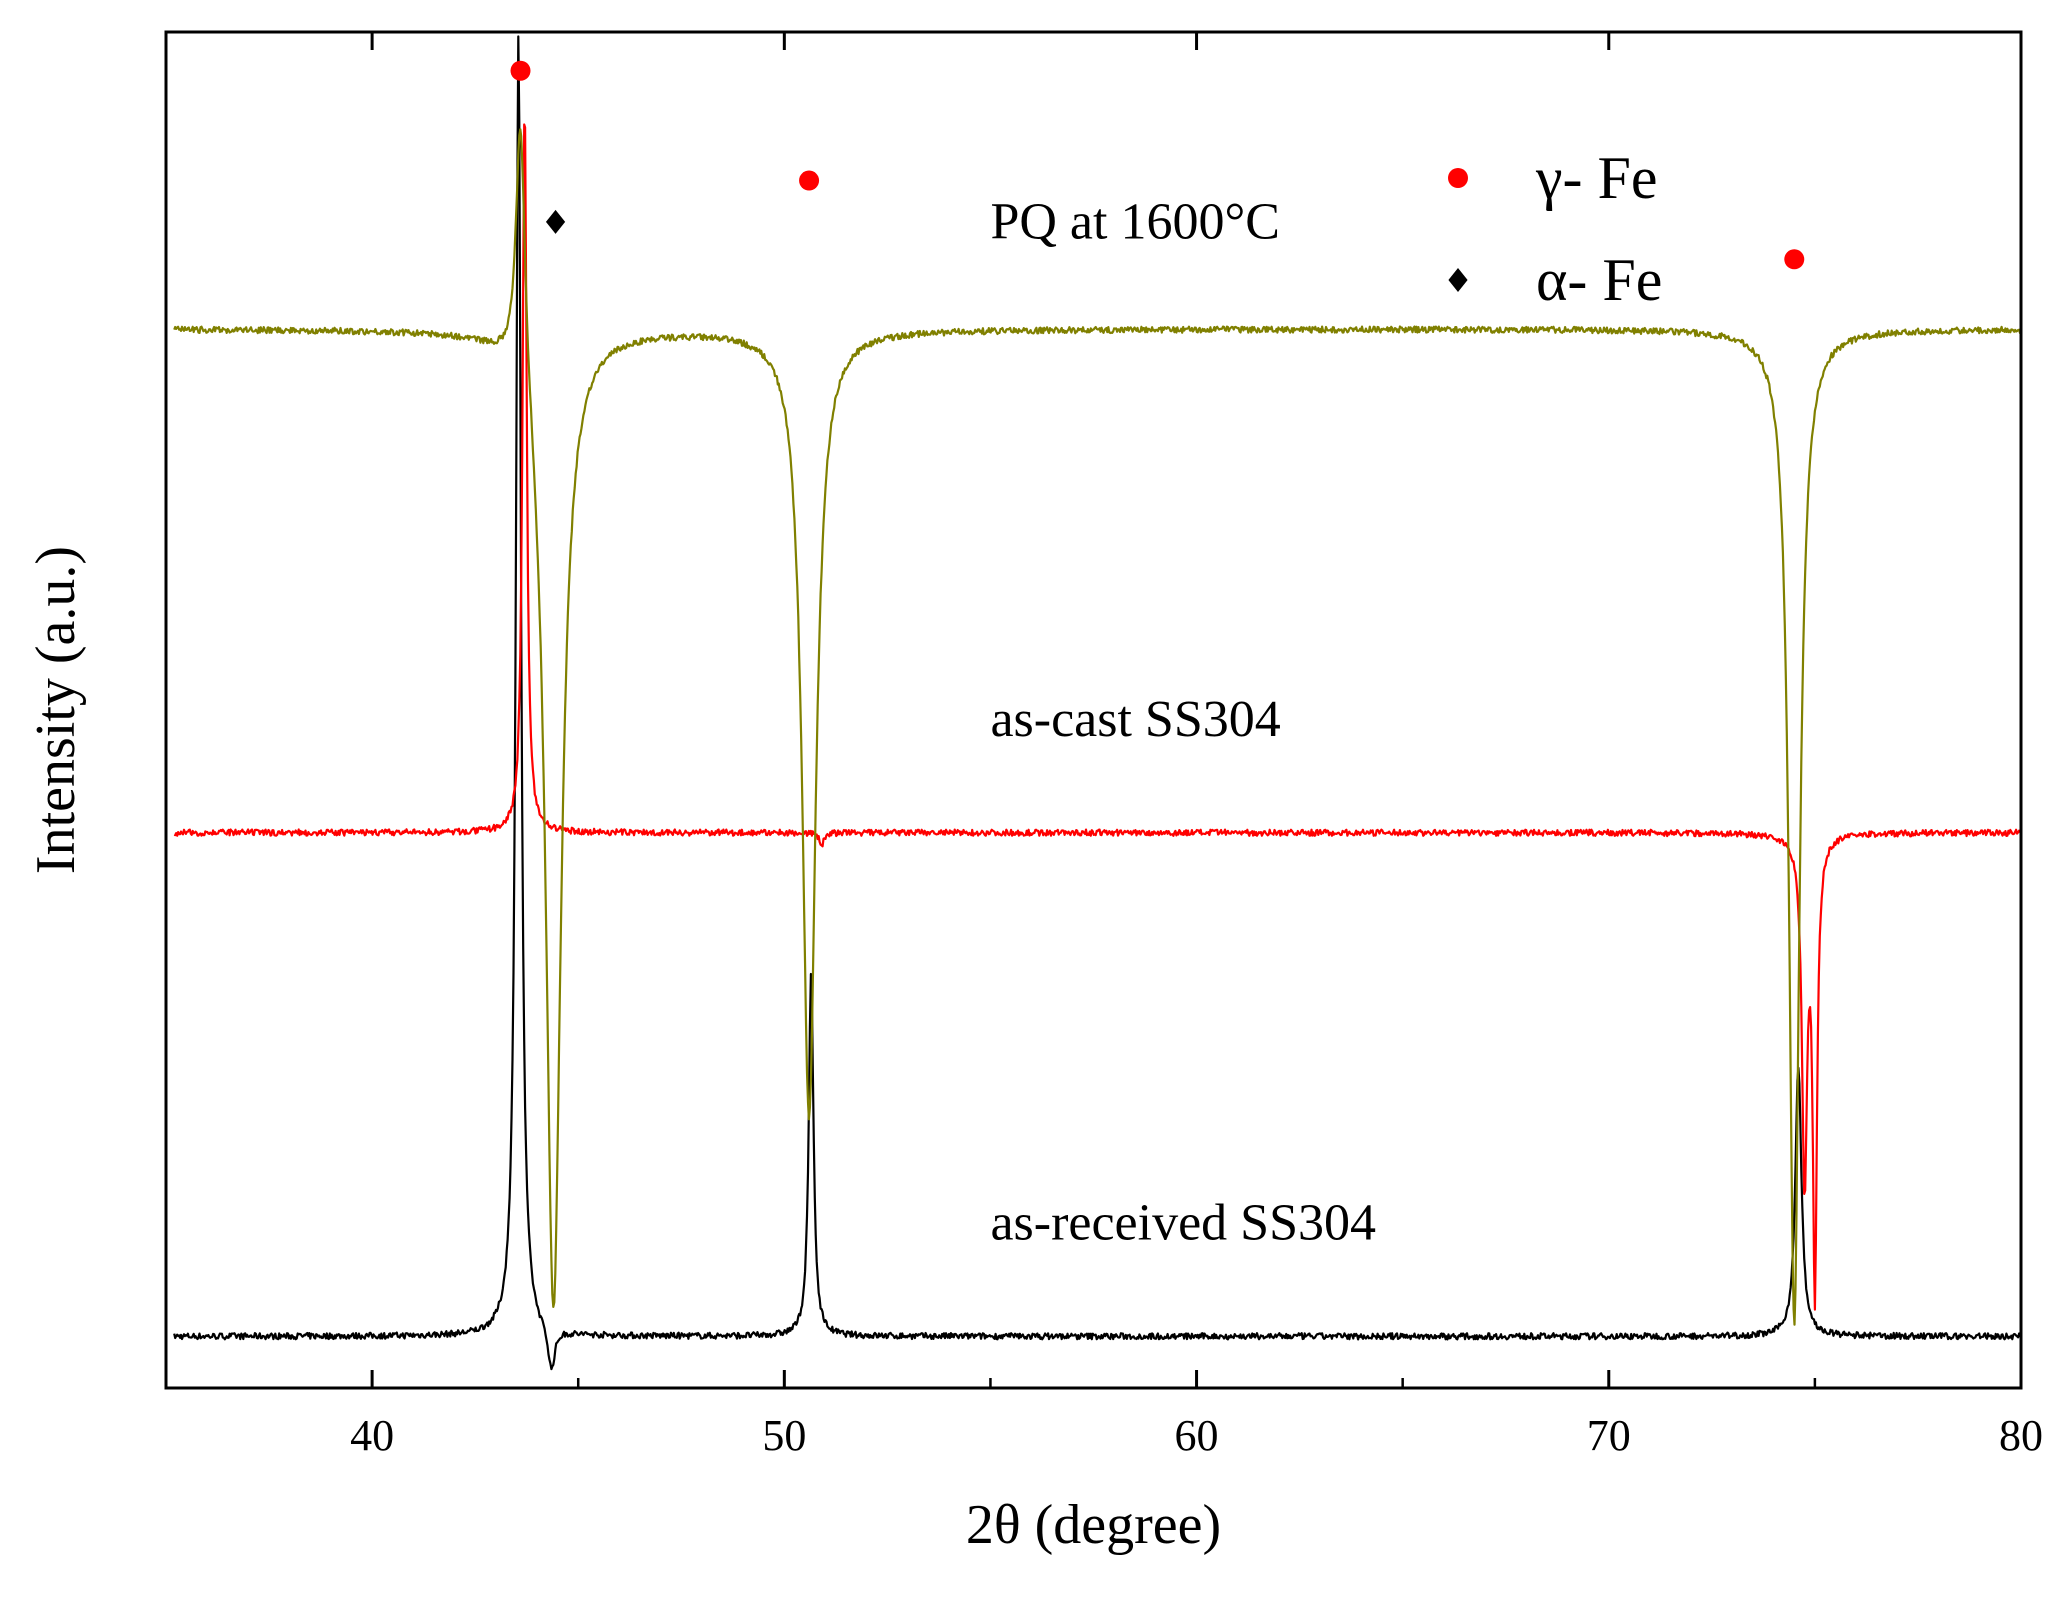  Describe the element at coordinates (56, 710) in the screenshot. I see `y-axis-title: Intensity (a.u.)` at that location.